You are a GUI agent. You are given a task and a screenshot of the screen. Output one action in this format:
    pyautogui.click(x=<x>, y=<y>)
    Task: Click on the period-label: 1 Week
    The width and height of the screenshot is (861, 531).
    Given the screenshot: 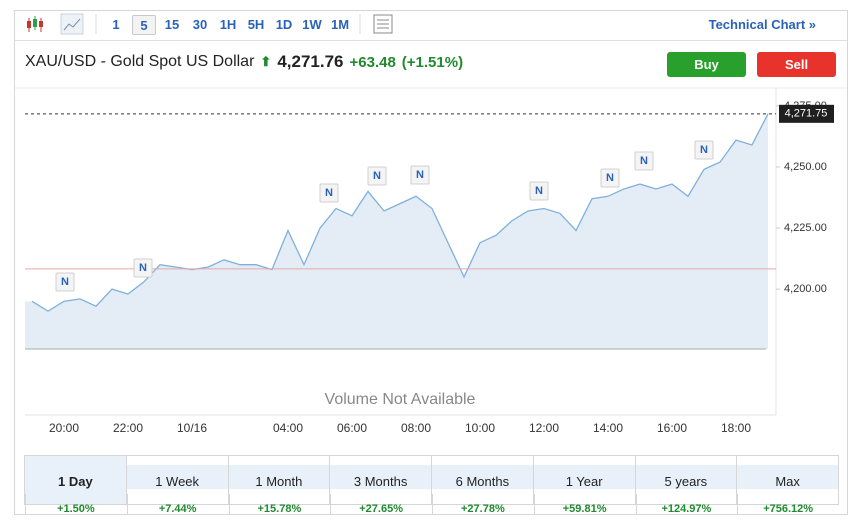 What is the action you would take?
    pyautogui.click(x=177, y=477)
    